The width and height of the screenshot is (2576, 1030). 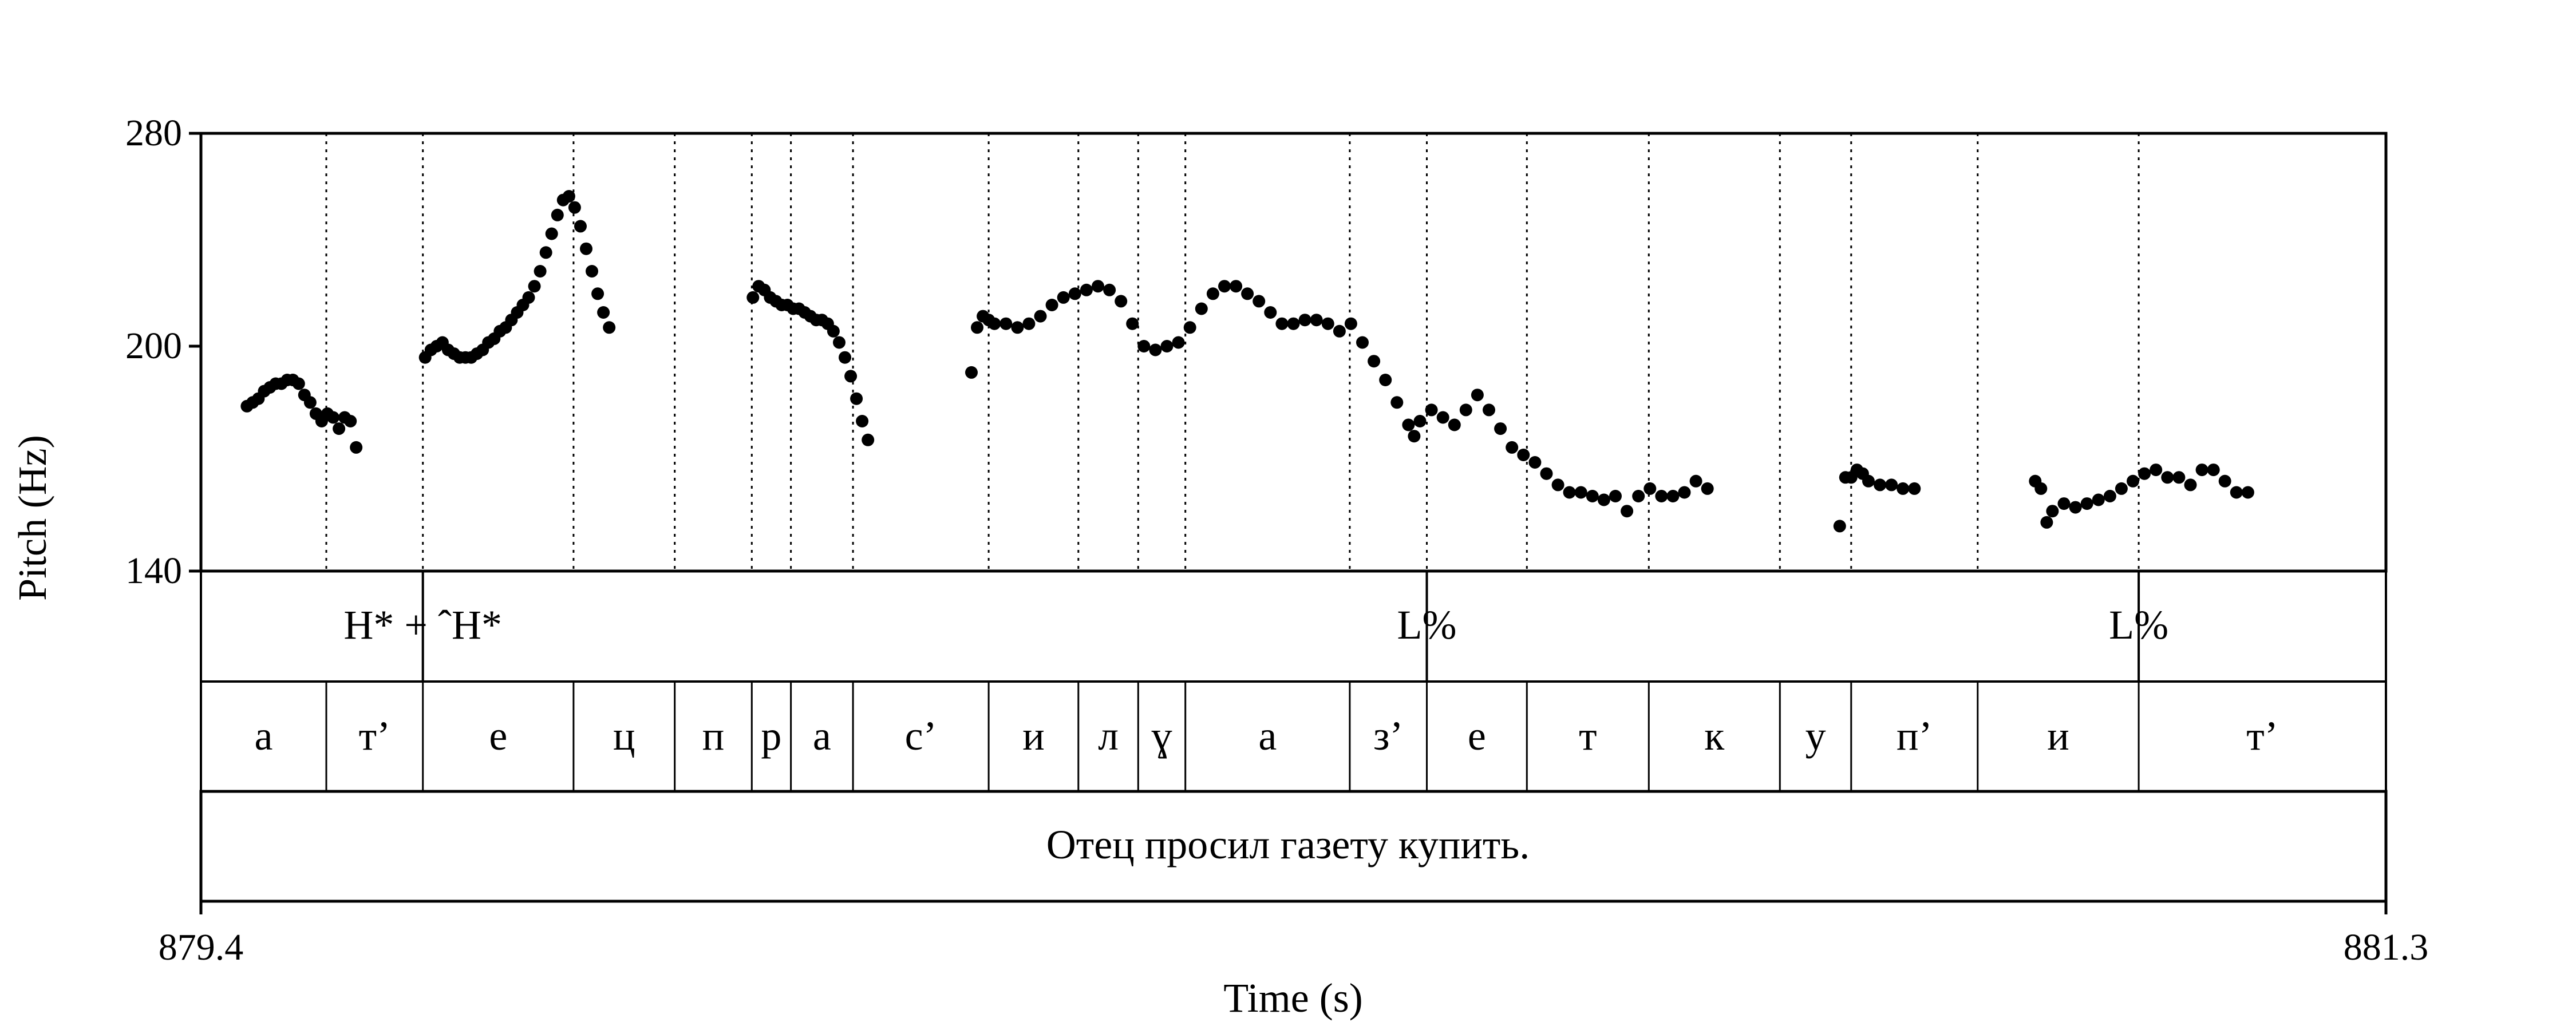 What do you see at coordinates (153, 346) in the screenshot?
I see `y-tick-label-200: 200` at bounding box center [153, 346].